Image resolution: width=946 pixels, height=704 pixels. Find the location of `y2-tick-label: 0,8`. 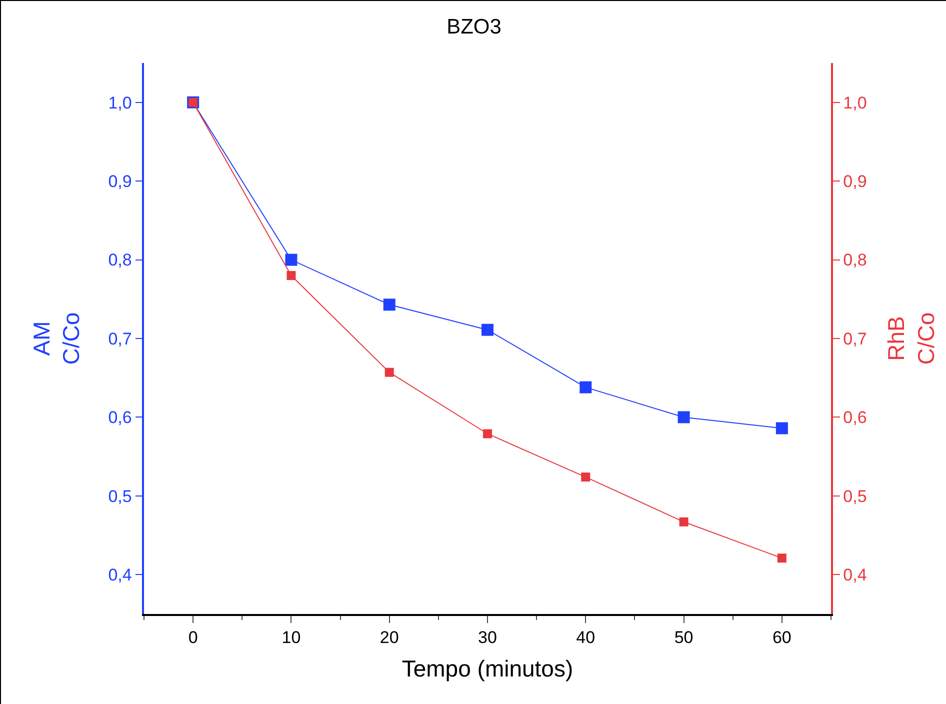

y2-tick-label: 0,8 is located at coordinates (855, 260).